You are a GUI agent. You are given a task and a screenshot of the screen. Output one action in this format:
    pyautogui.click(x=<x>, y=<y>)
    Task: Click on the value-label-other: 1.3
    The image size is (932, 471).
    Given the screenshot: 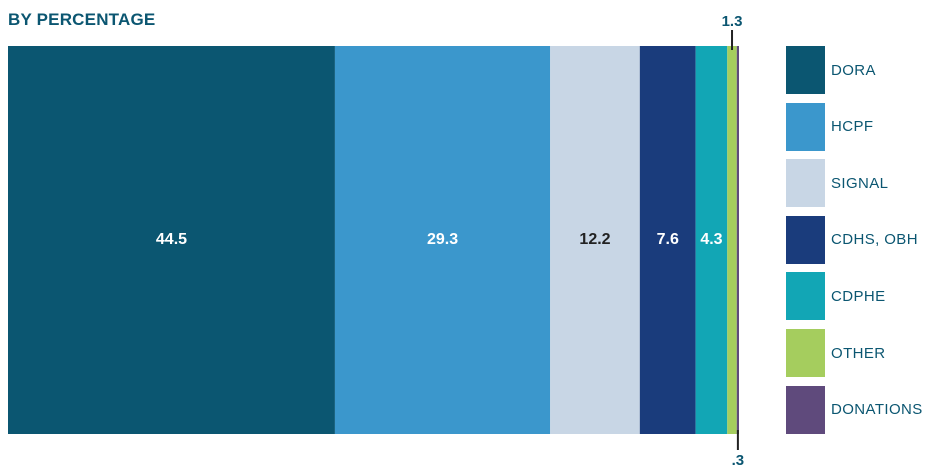 What is the action you would take?
    pyautogui.click(x=732, y=21)
    